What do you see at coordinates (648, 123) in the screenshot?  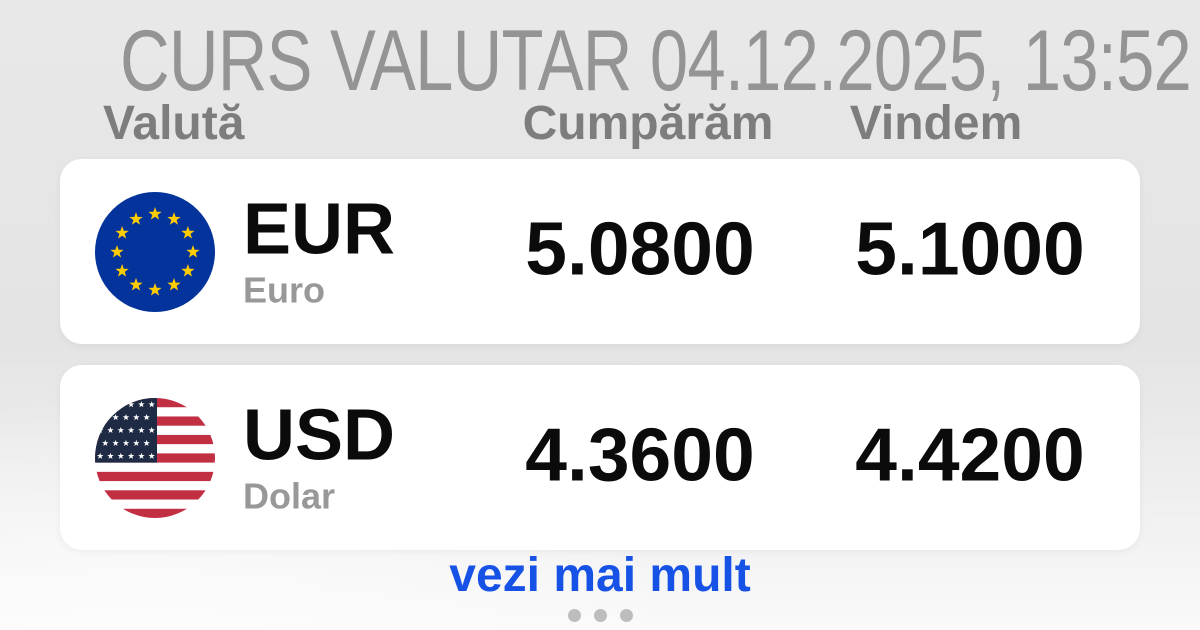 I see `column-header-buy: Cumpărăm` at bounding box center [648, 123].